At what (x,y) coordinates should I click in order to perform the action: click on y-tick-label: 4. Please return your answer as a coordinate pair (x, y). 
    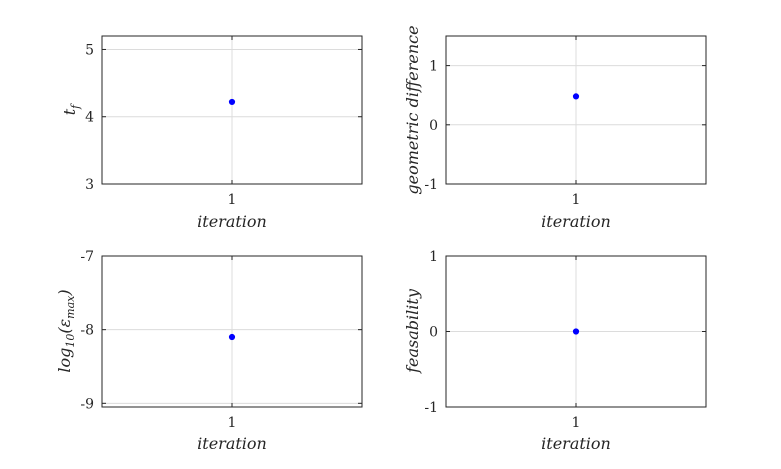
    Looking at the image, I should click on (89, 118).